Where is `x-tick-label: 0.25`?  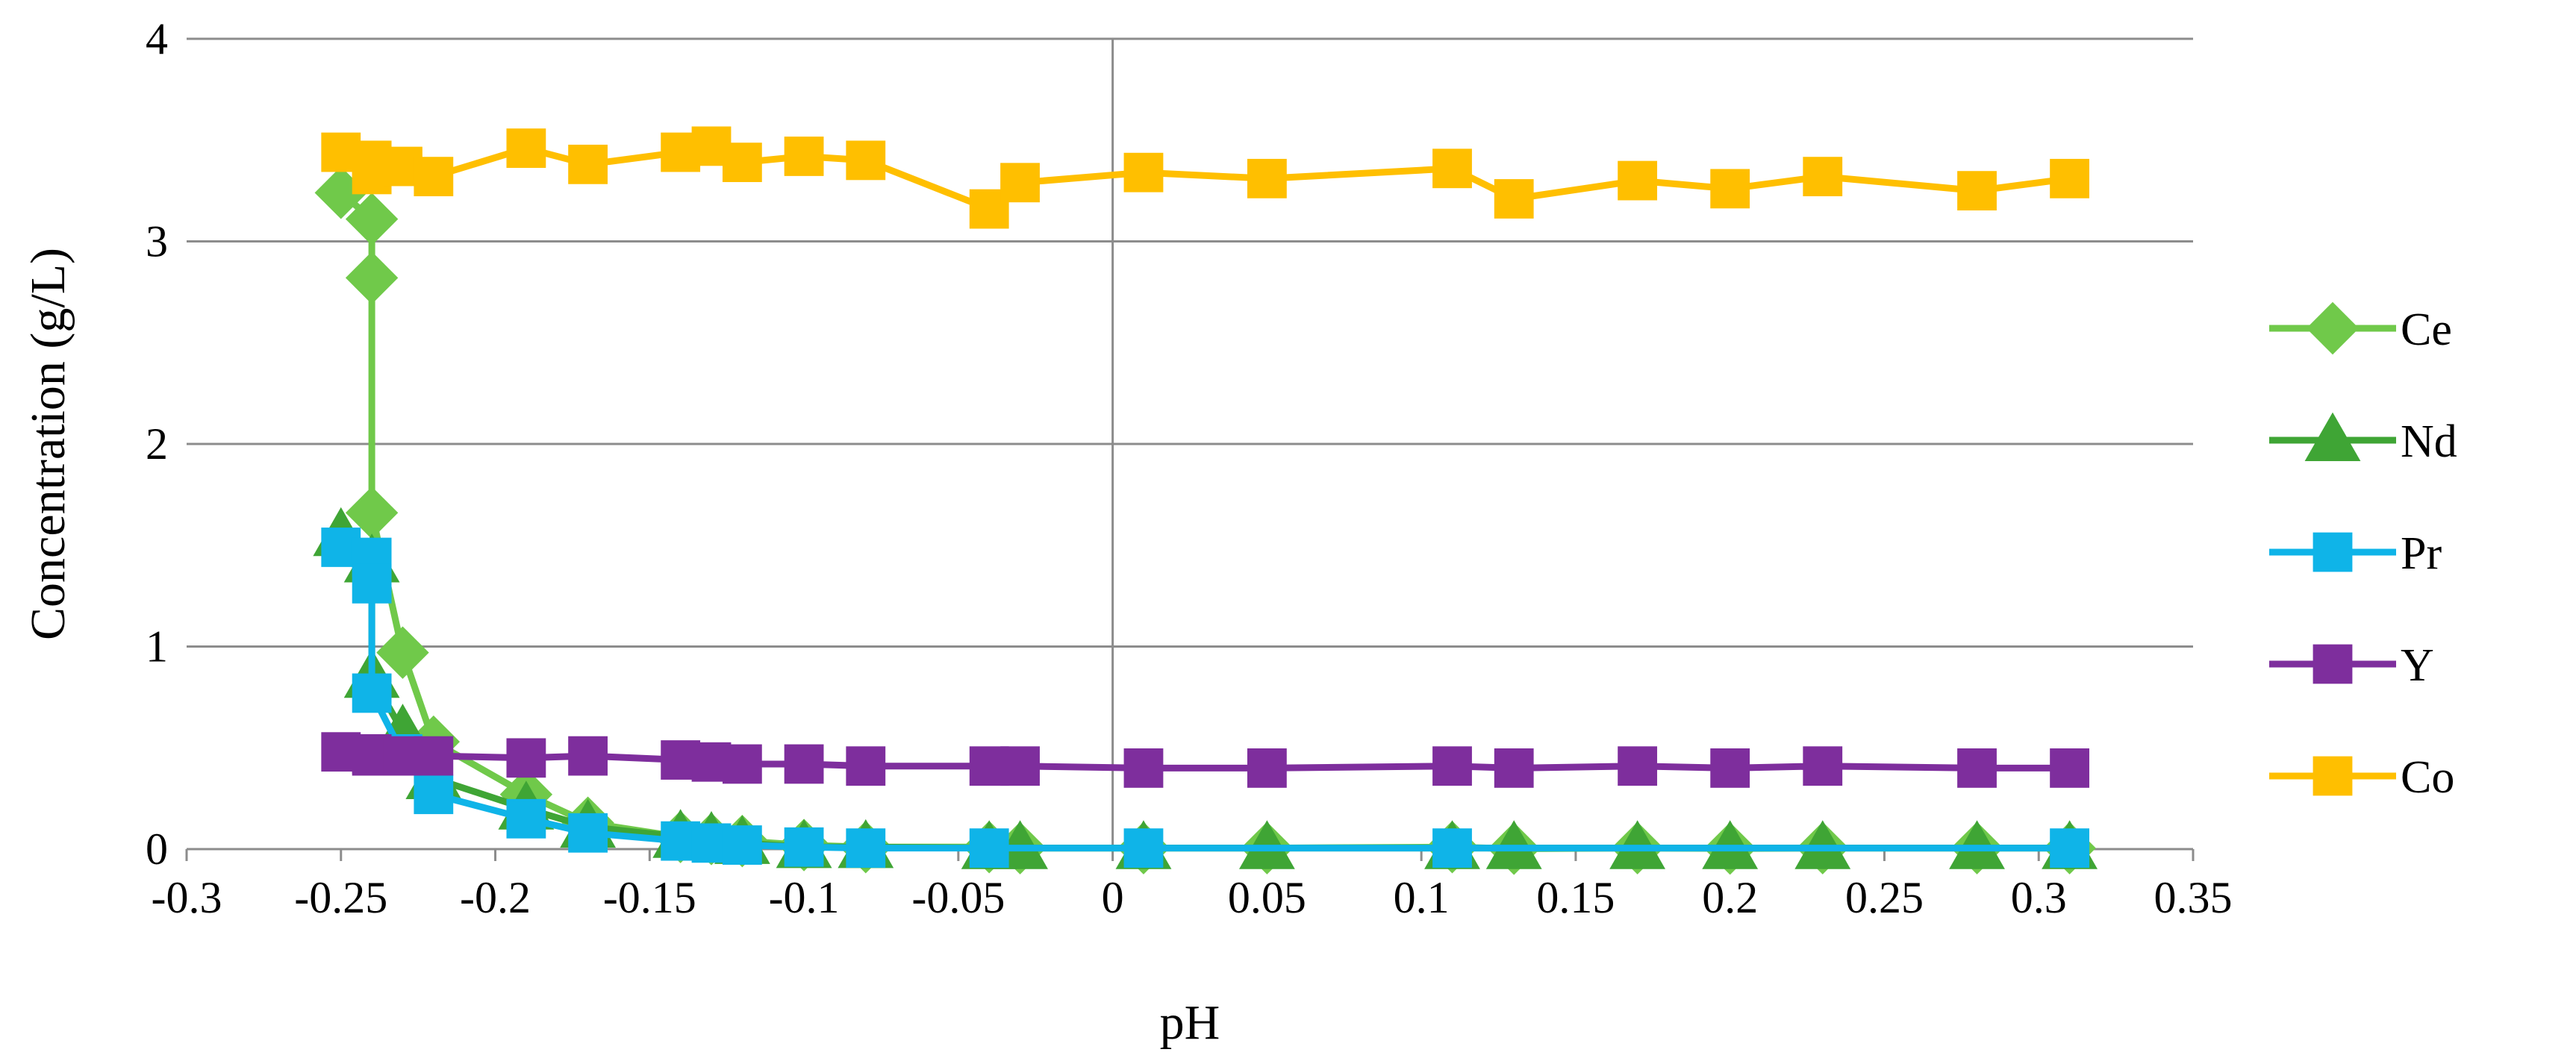 x-tick-label: 0.25 is located at coordinates (1885, 897).